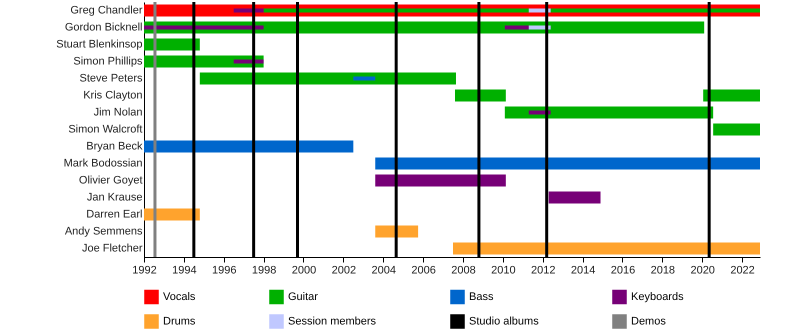  Describe the element at coordinates (112, 96) in the screenshot. I see `y-tick-label: Kris Clayton` at that location.